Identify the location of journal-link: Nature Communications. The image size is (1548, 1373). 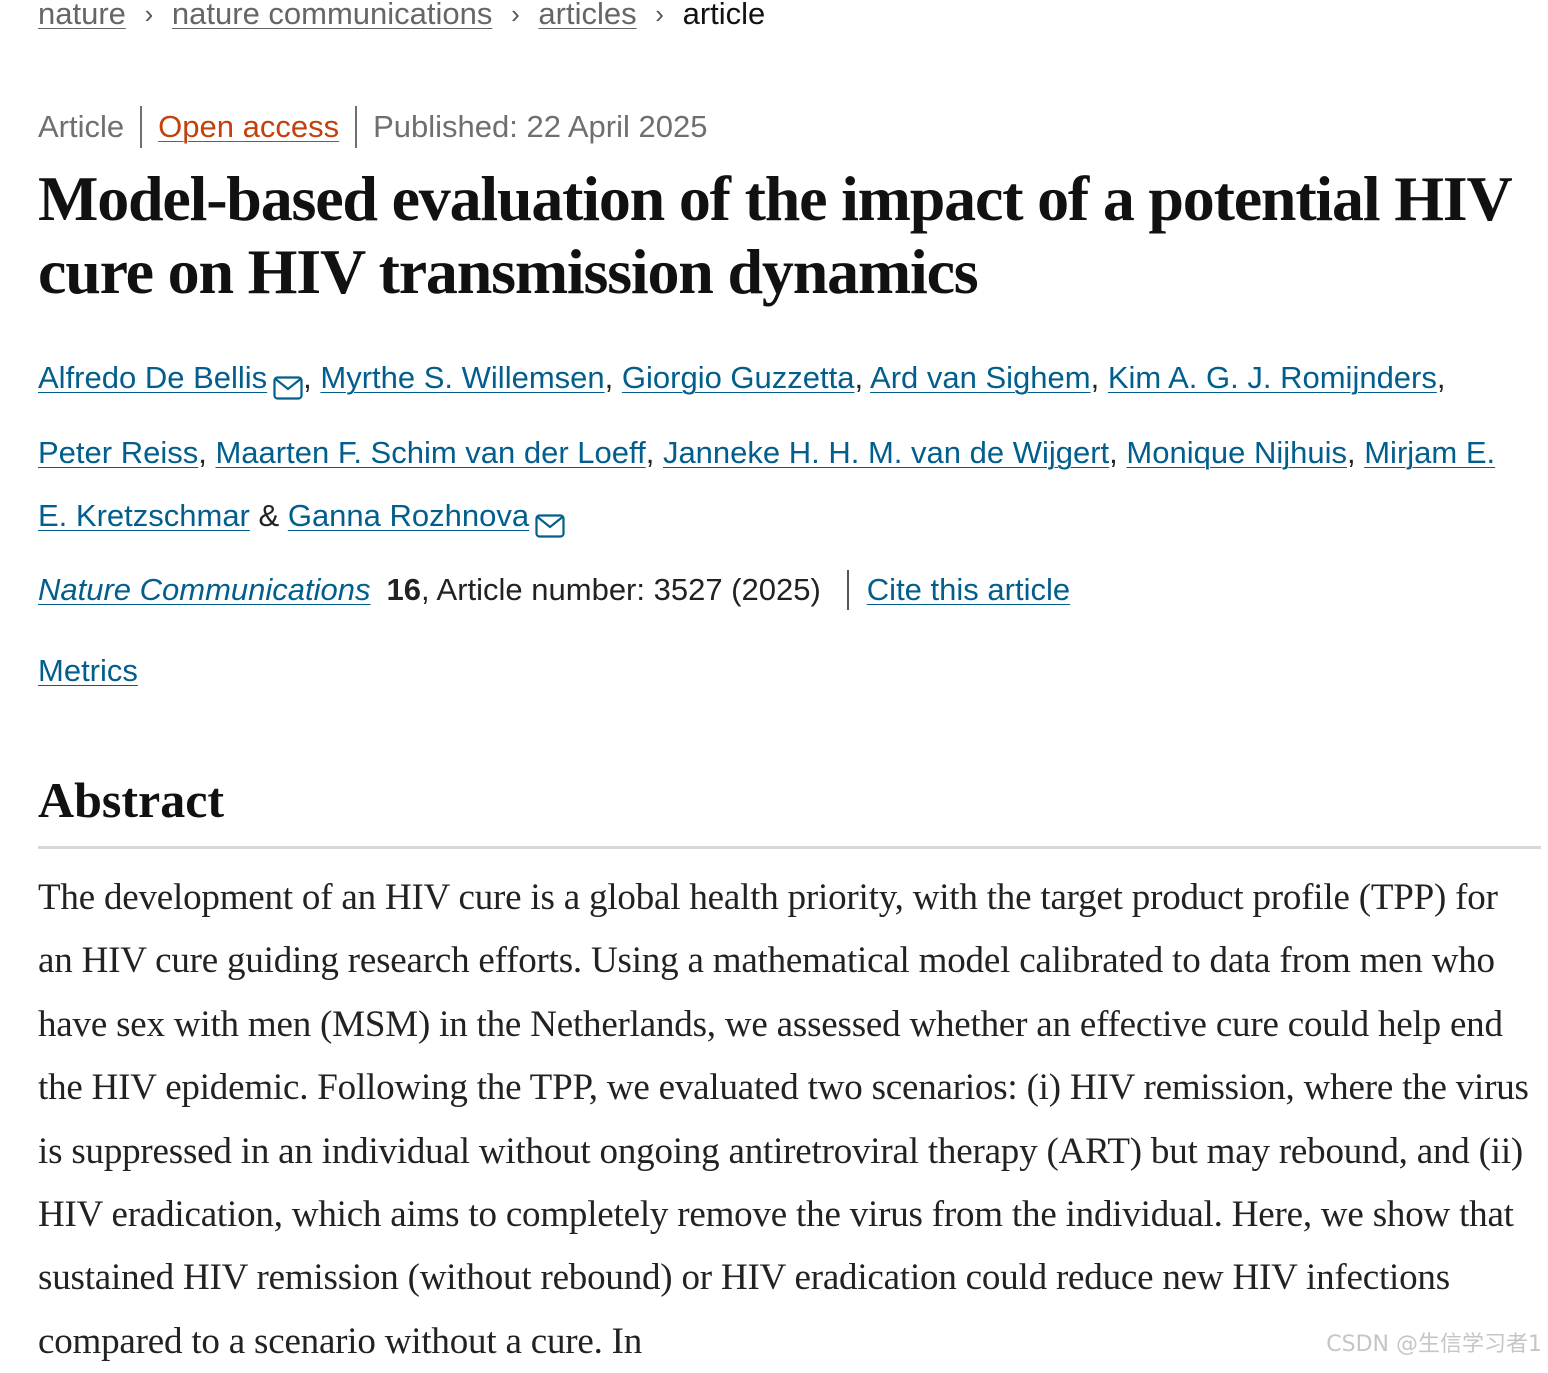
(204, 589).